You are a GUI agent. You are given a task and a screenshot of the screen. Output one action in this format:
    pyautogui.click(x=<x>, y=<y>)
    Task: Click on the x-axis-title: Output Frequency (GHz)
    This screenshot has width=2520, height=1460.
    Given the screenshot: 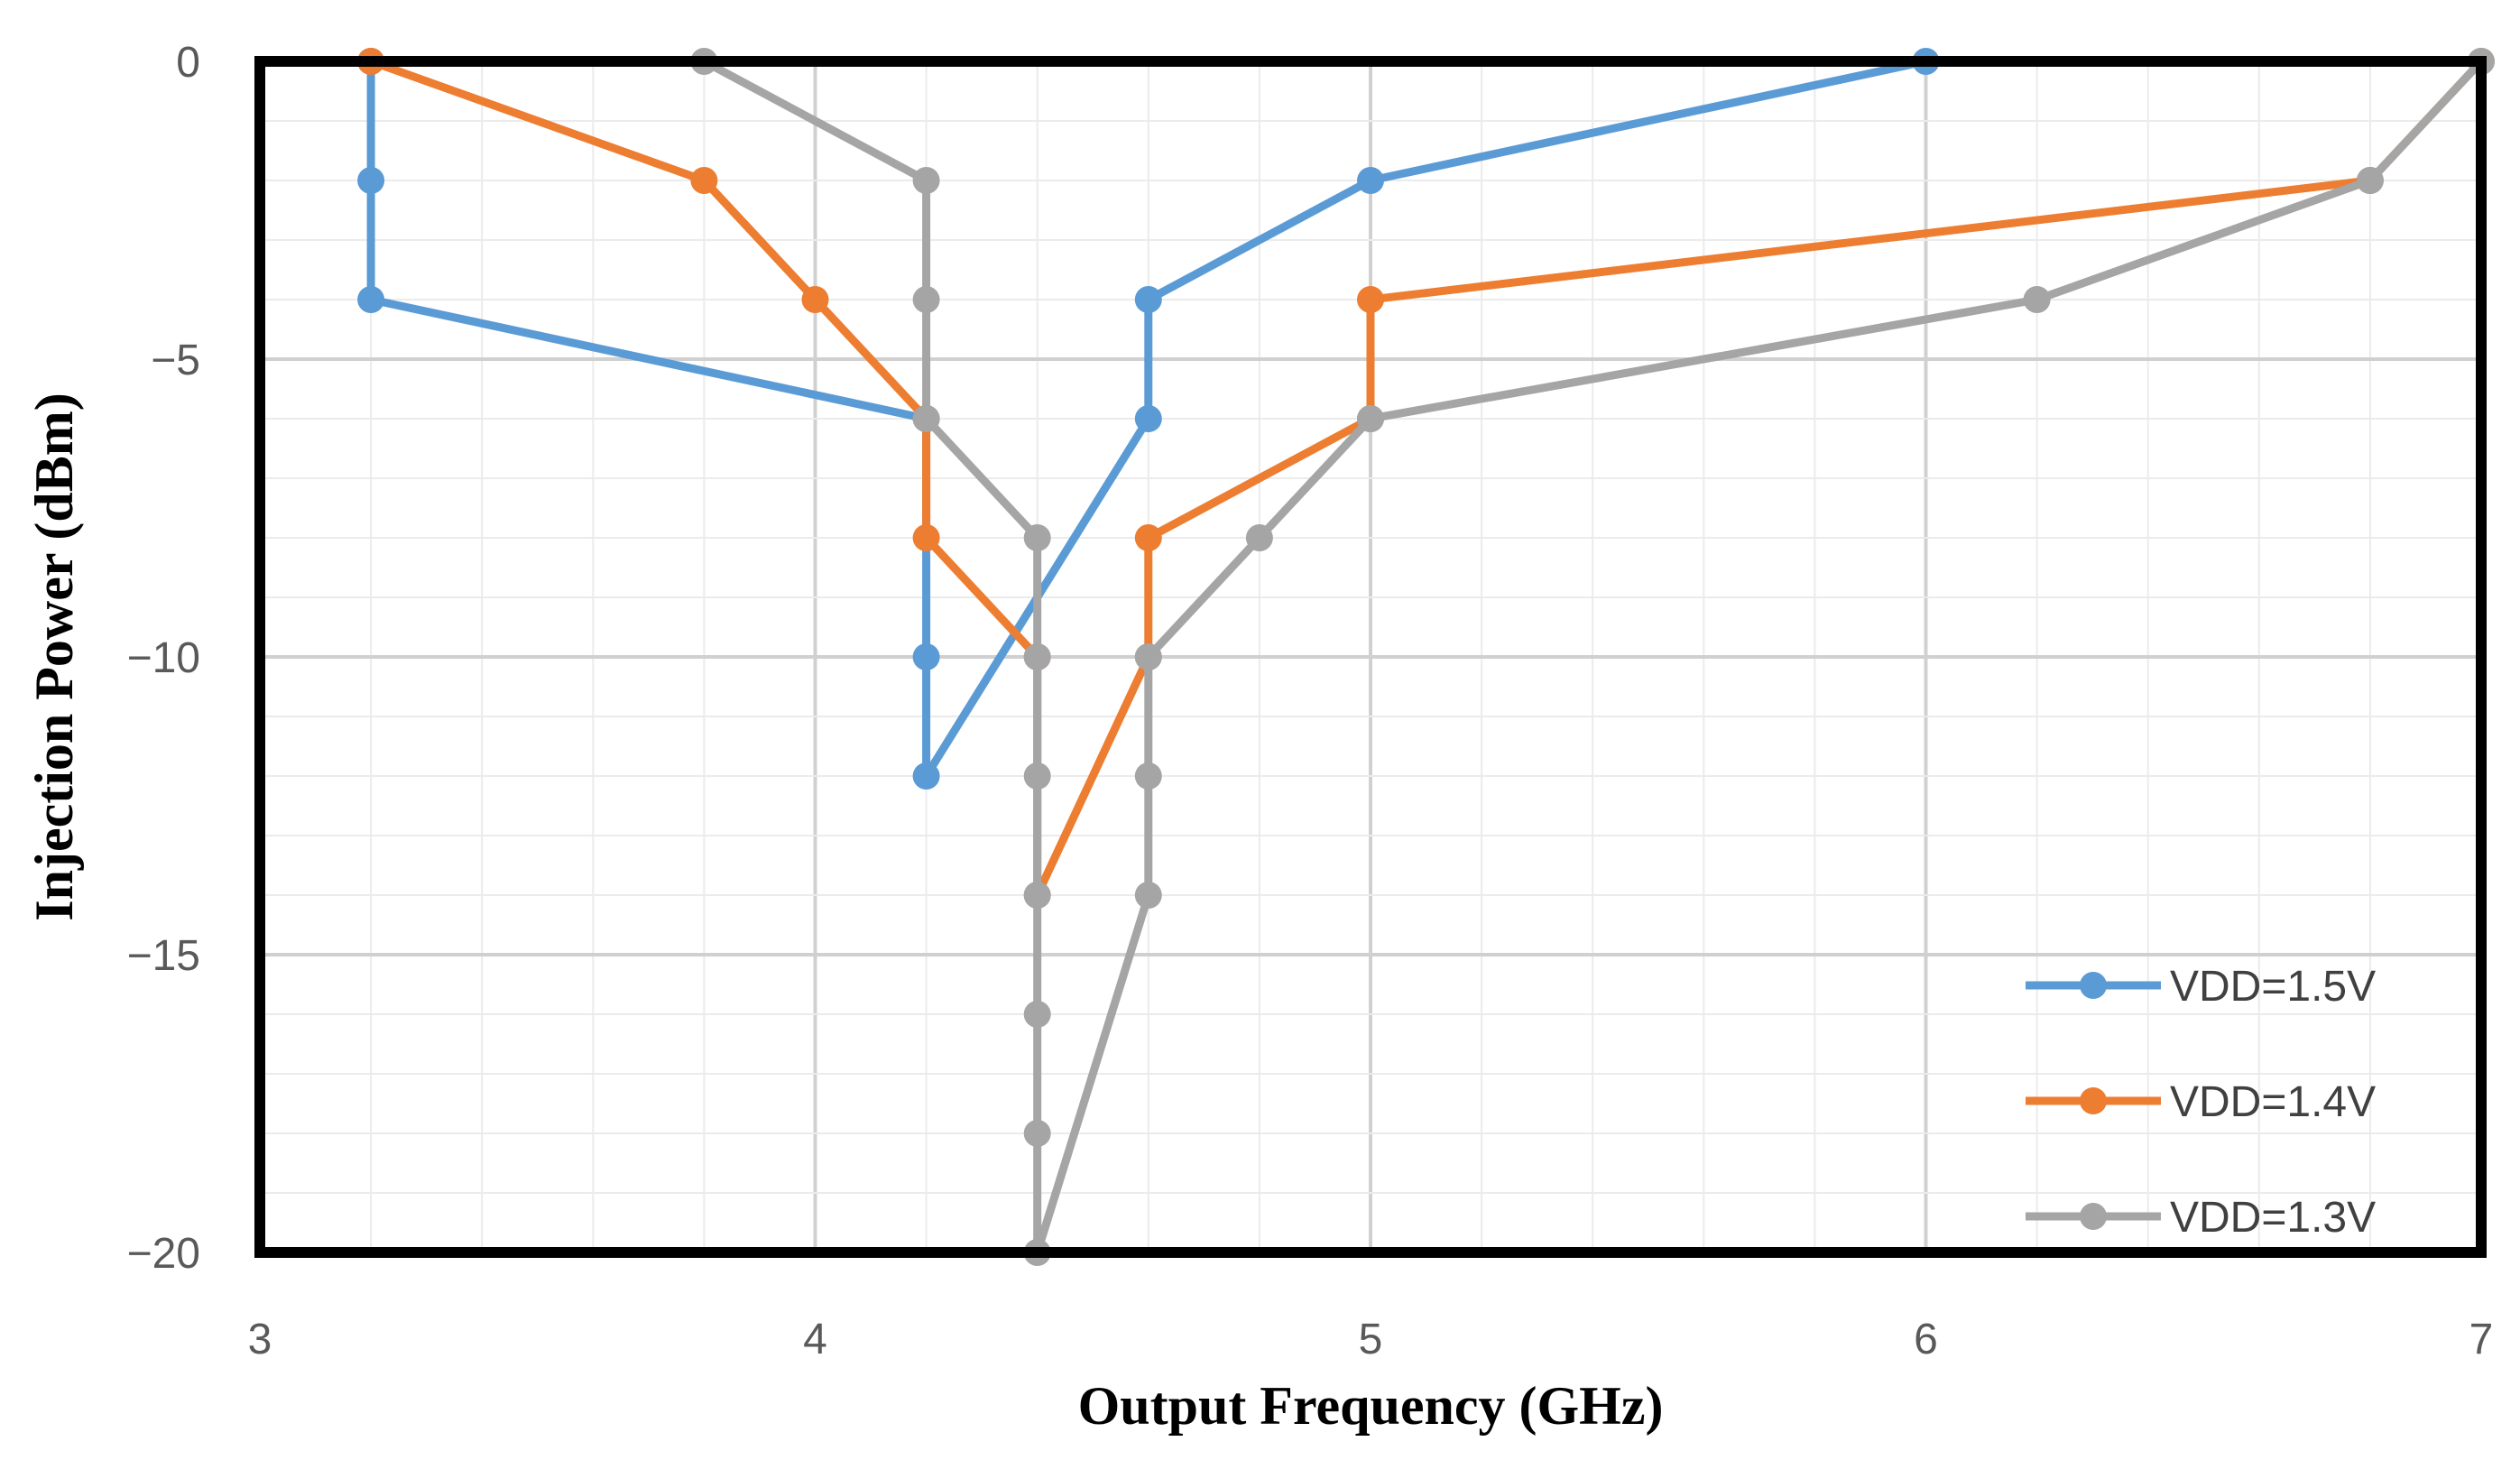 What is the action you would take?
    pyautogui.click(x=1371, y=1406)
    